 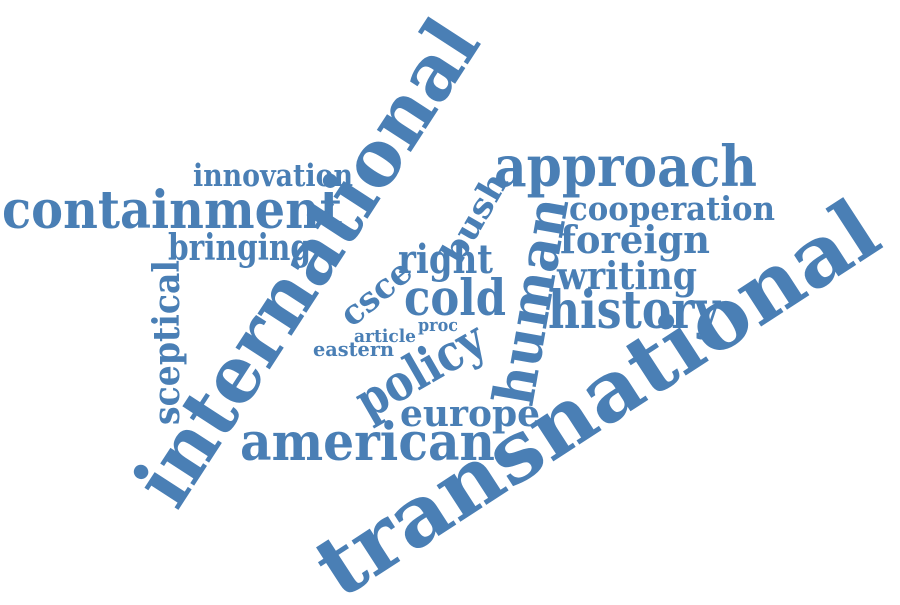 I want to click on word-approach: approach, so click(x=625, y=167).